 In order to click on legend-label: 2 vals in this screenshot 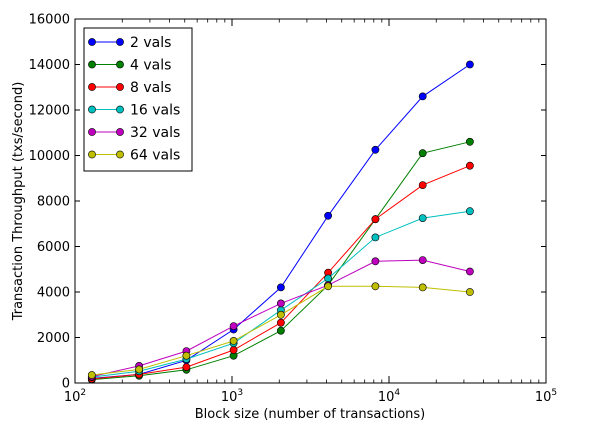, I will do `click(150, 43)`.